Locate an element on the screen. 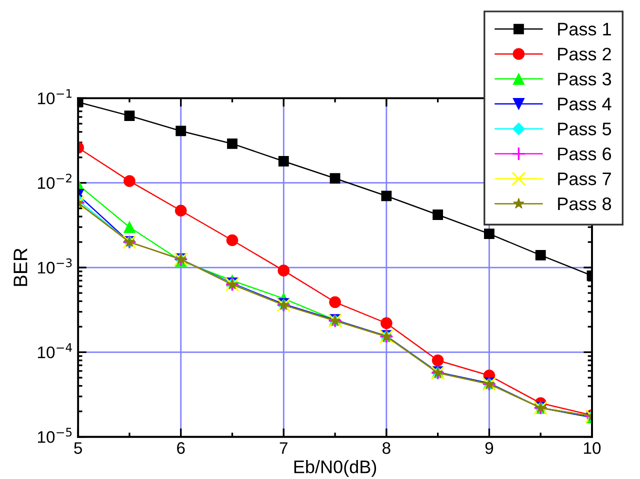 This screenshot has height=479, width=640. y-tick-label: 10$^{−3}$ is located at coordinates (55, 266).